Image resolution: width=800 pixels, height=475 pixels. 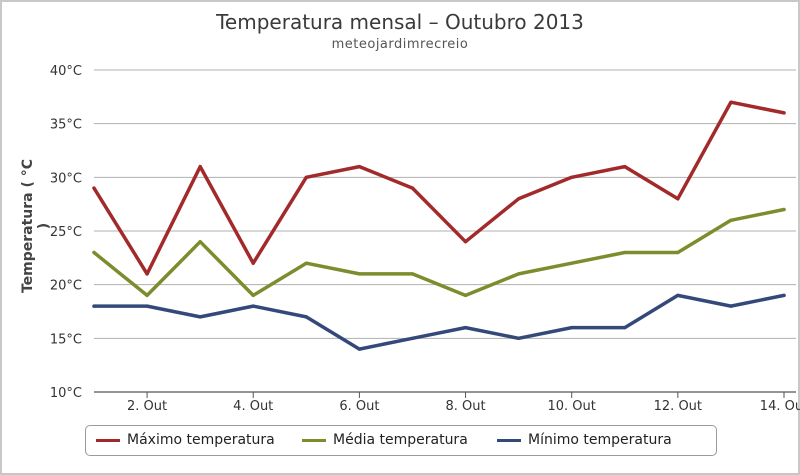 I want to click on y-tick-label: 30°C, so click(x=66, y=178).